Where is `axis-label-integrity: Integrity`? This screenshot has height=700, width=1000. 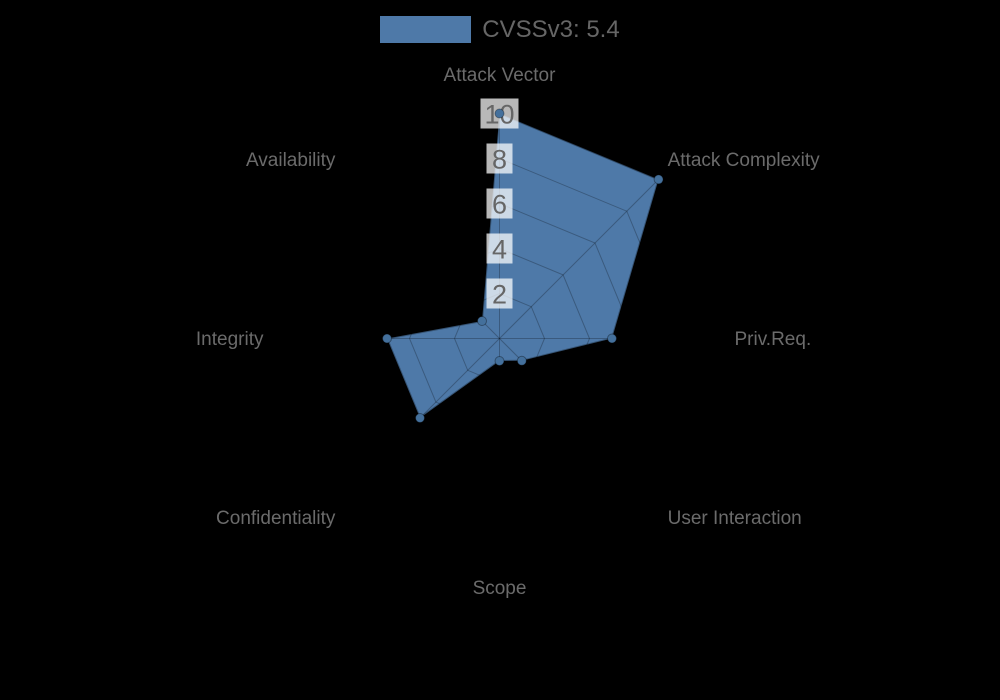
axis-label-integrity: Integrity is located at coordinates (230, 339).